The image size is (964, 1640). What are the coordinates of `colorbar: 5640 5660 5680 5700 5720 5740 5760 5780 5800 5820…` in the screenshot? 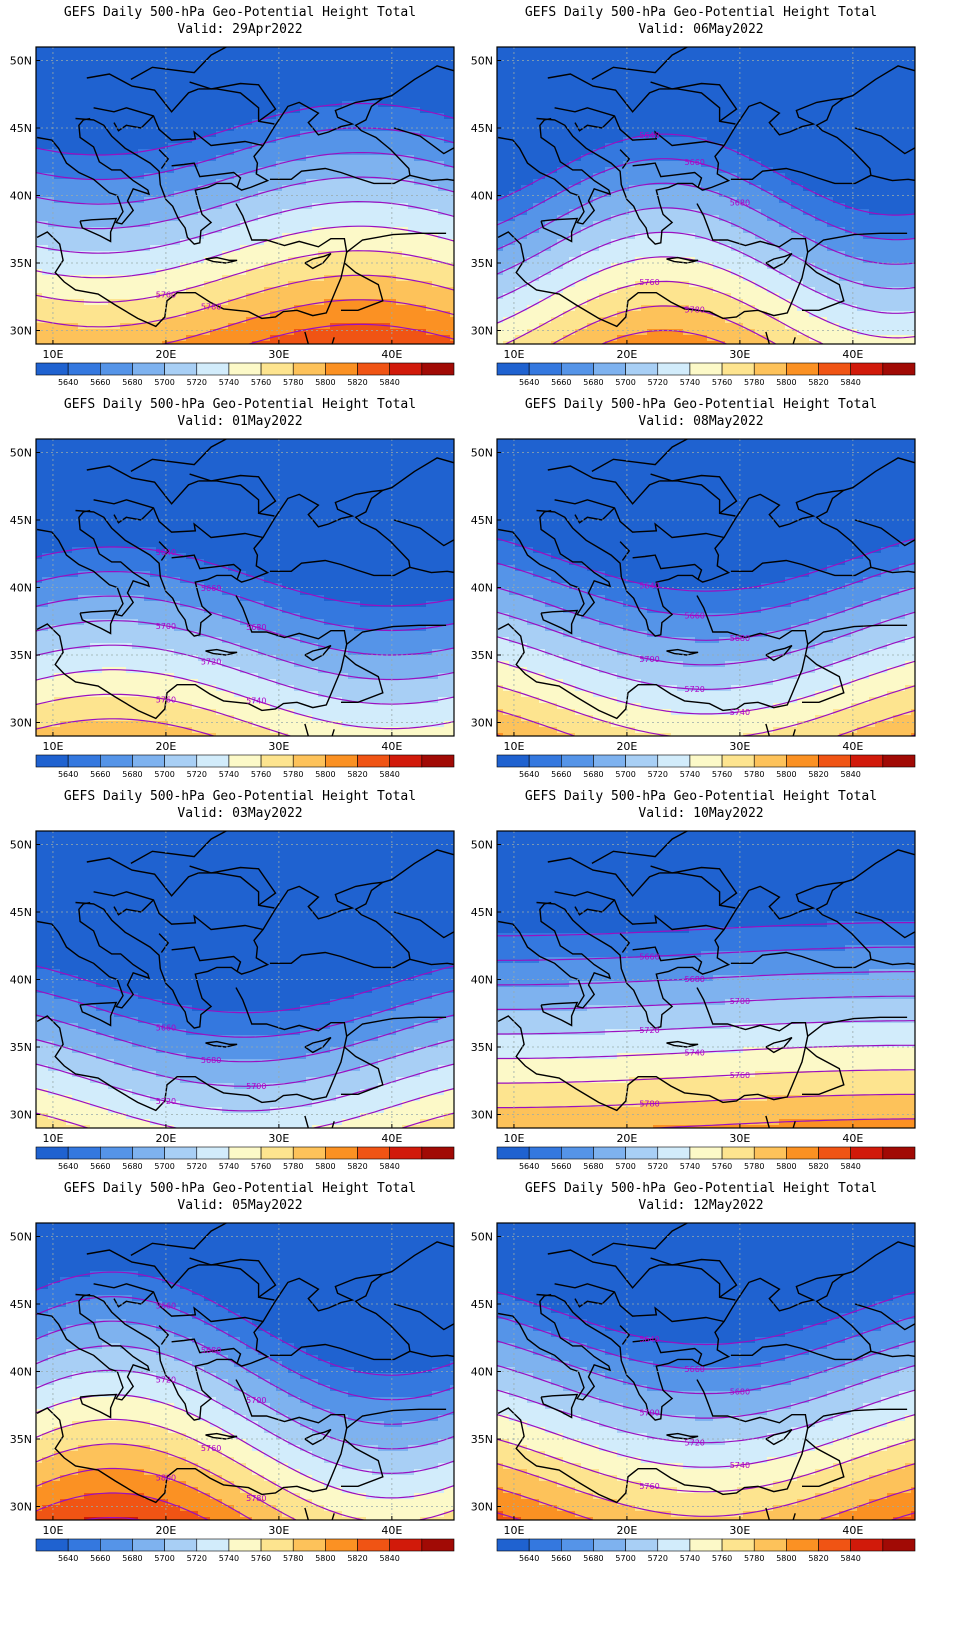 It's located at (706, 1158).